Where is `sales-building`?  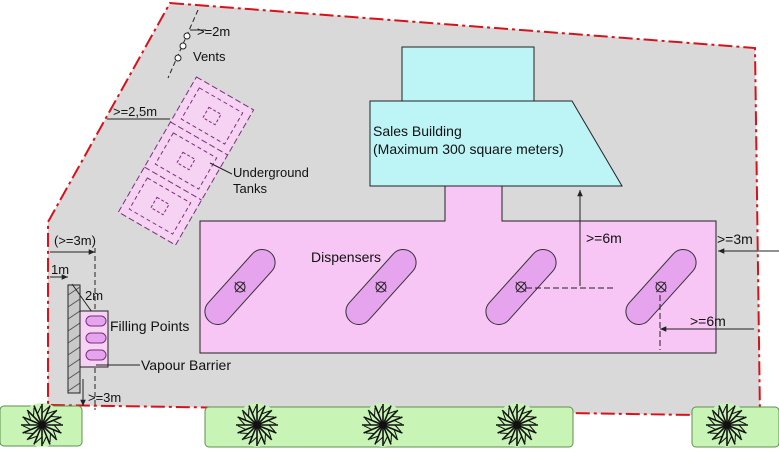 sales-building is located at coordinates (496, 143).